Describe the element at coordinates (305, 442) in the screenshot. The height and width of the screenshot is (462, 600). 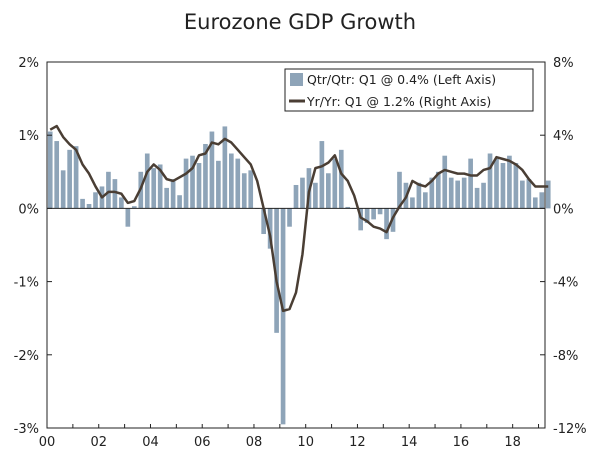
I see `x-tick-label: 10` at that location.